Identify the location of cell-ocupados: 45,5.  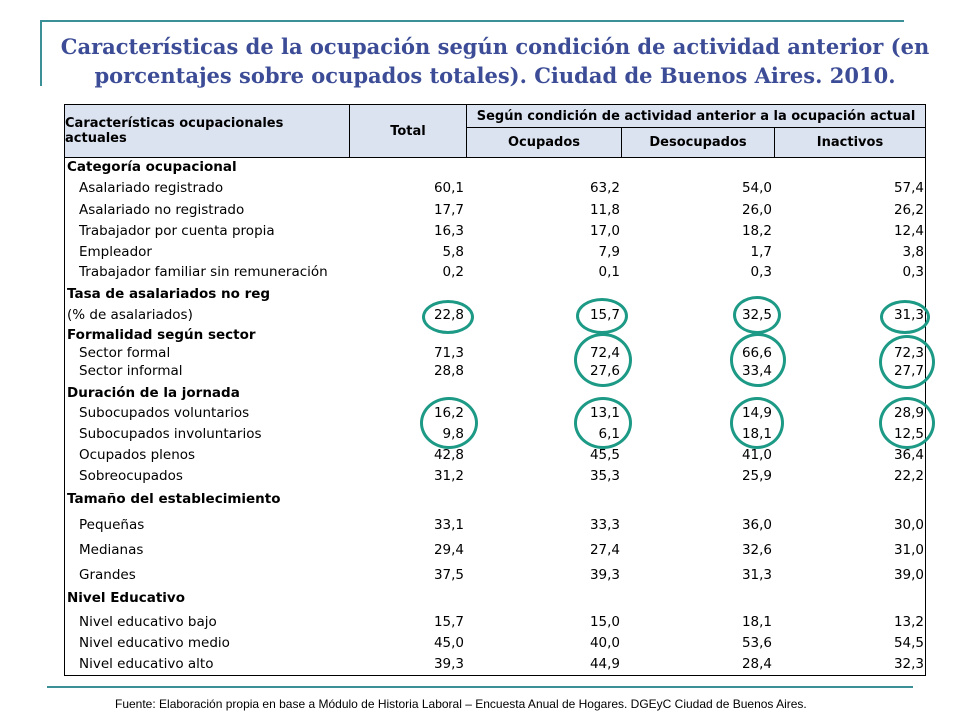
(604, 455).